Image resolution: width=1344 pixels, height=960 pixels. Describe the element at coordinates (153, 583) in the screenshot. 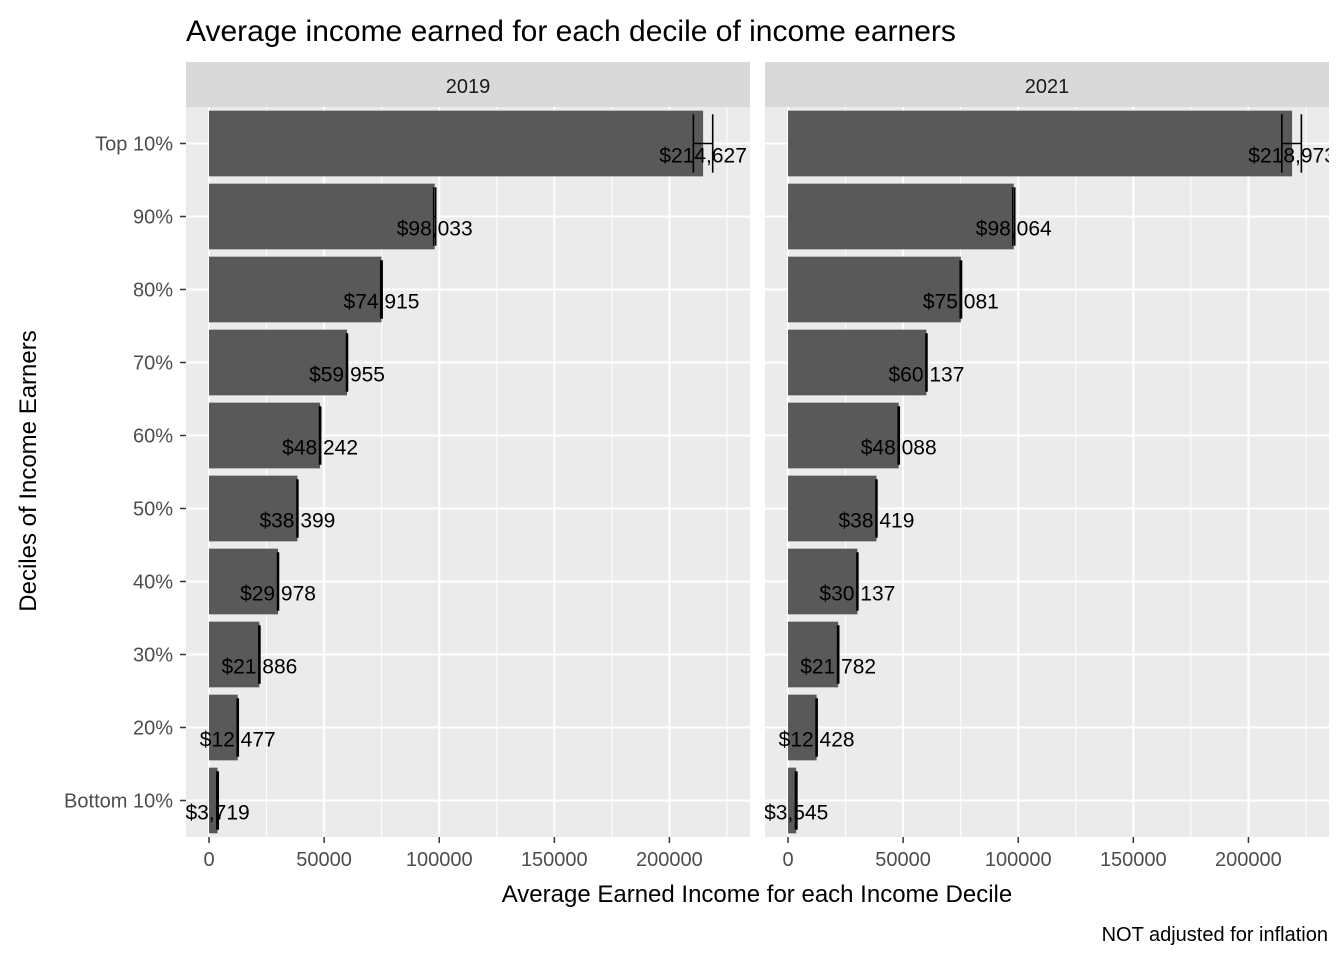

I see `y-tick-label: 40%` at that location.